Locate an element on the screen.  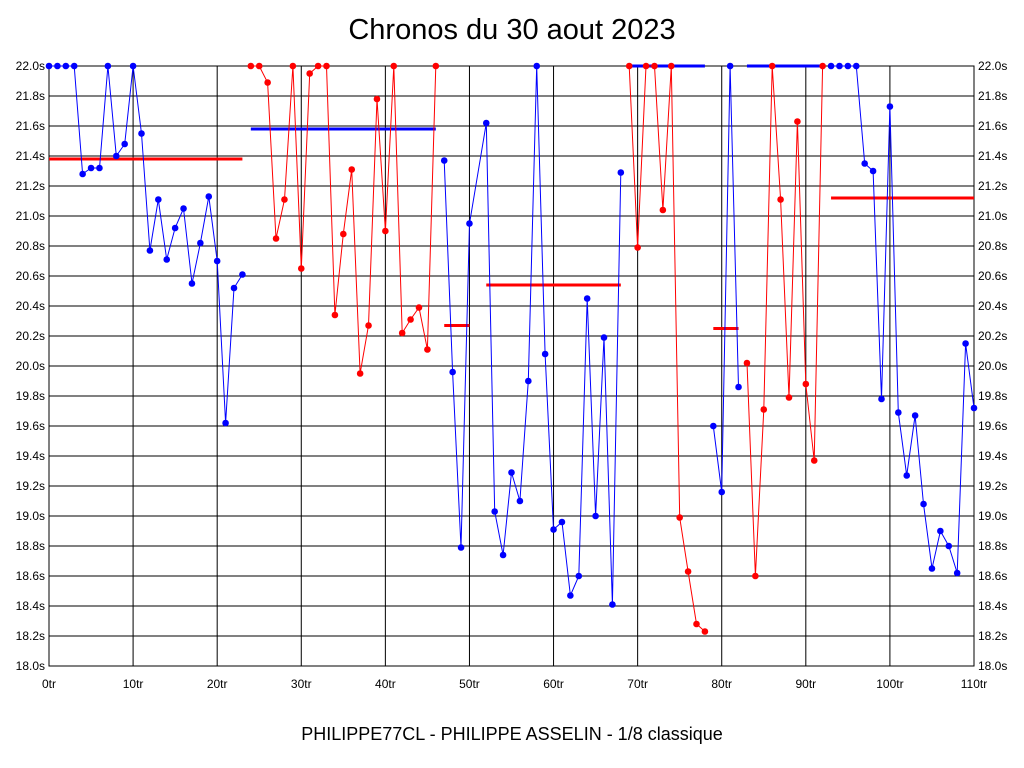
y-tick-label-right: 21.6s is located at coordinates (992, 126).